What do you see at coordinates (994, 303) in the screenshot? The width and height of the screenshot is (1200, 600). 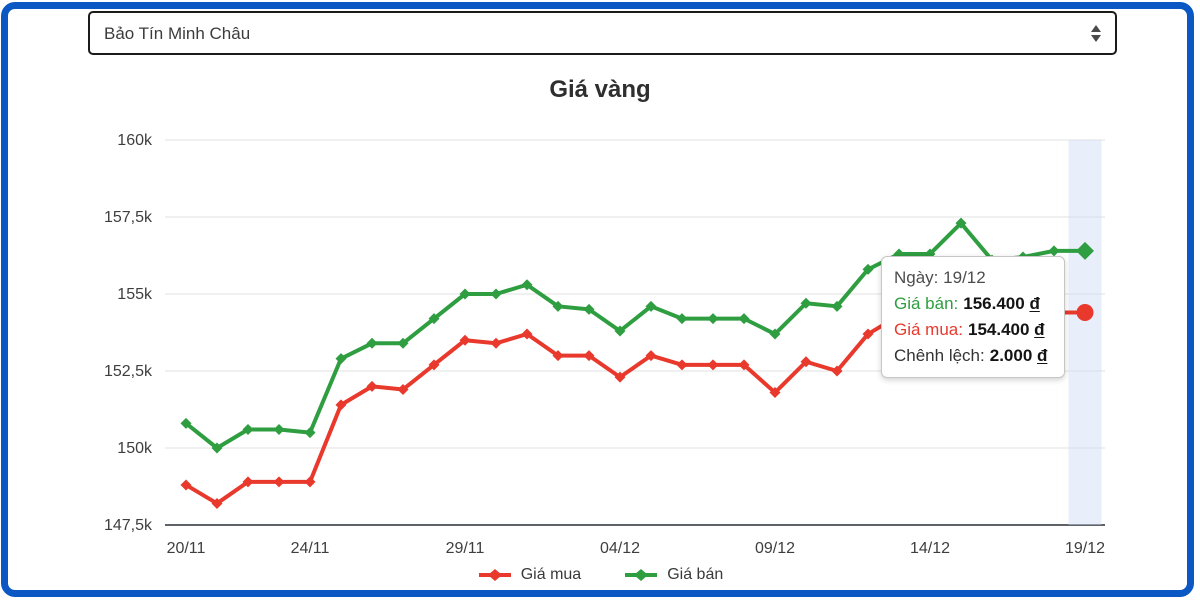 I see `tooltip-sell-value: 156.400` at bounding box center [994, 303].